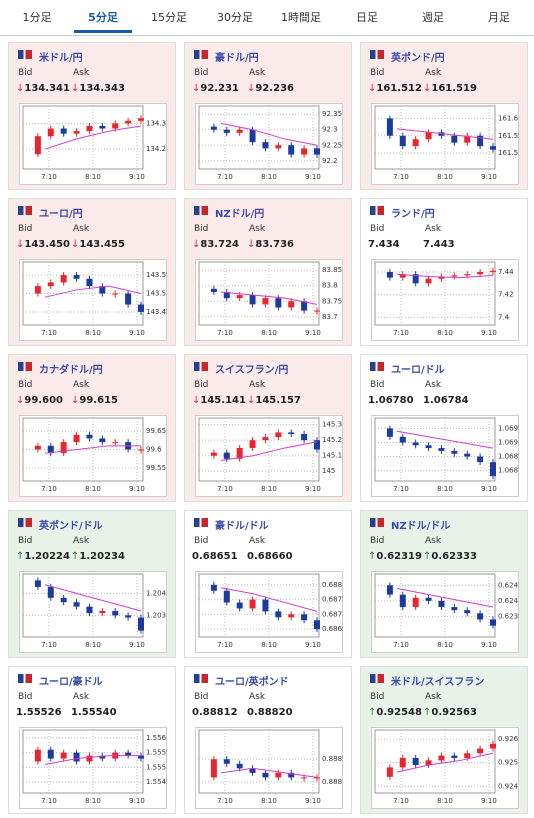 The width and height of the screenshot is (534, 818). What do you see at coordinates (301, 17) in the screenshot?
I see `tab: 1時間足` at bounding box center [301, 17].